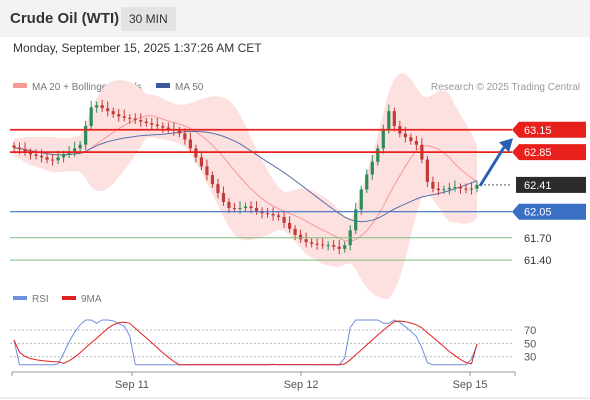  What do you see at coordinates (163, 85) in the screenshot?
I see `ma50-legend-swatch` at bounding box center [163, 85].